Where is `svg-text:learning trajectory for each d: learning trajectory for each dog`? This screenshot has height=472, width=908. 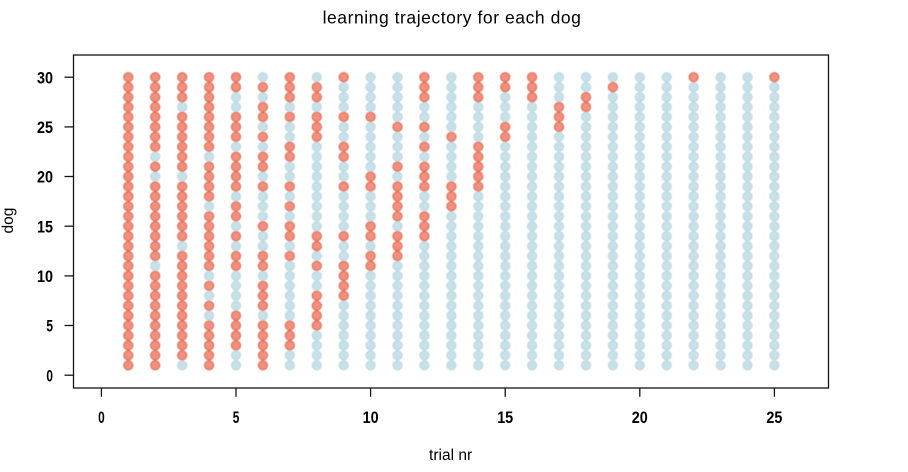 svg-text:learning trajectory for each d: learning trajectory for each dog is located at coordinates (452, 18).